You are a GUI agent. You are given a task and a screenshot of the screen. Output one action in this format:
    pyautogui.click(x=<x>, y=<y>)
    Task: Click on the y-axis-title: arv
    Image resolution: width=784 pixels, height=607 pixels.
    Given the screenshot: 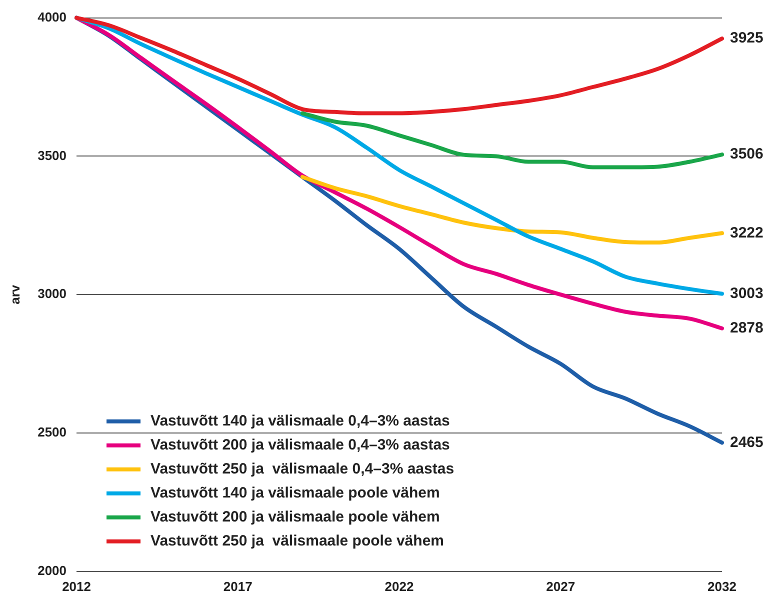 What is the action you would take?
    pyautogui.click(x=14, y=294)
    